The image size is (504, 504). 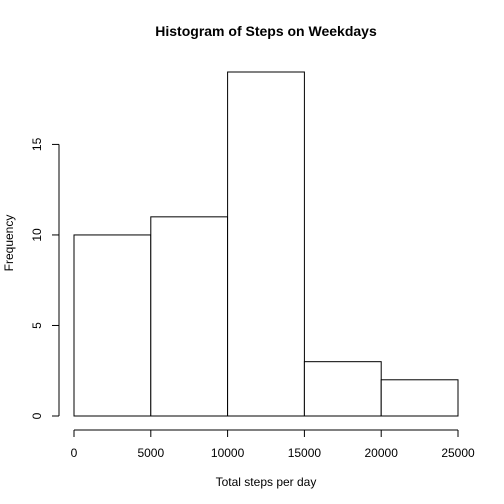 I want to click on x-tick-label-5: 25000, so click(x=458, y=453).